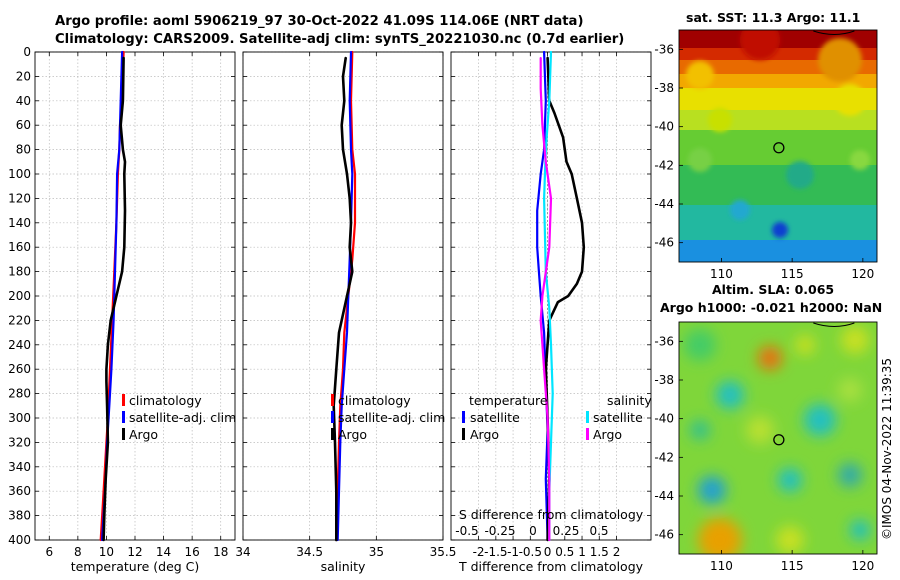 Image resolution: width=900 pixels, height=580 pixels. What do you see at coordinates (548, 552) in the screenshot?
I see `x-tick-label: 0` at bounding box center [548, 552].